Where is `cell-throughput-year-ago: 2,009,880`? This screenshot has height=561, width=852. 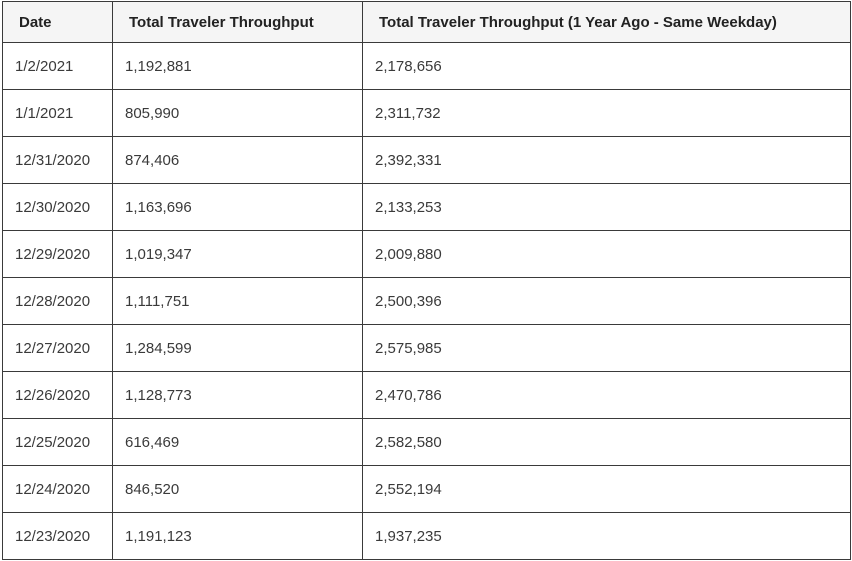
cell-throughput-year-ago: 2,009,880 is located at coordinates (606, 254).